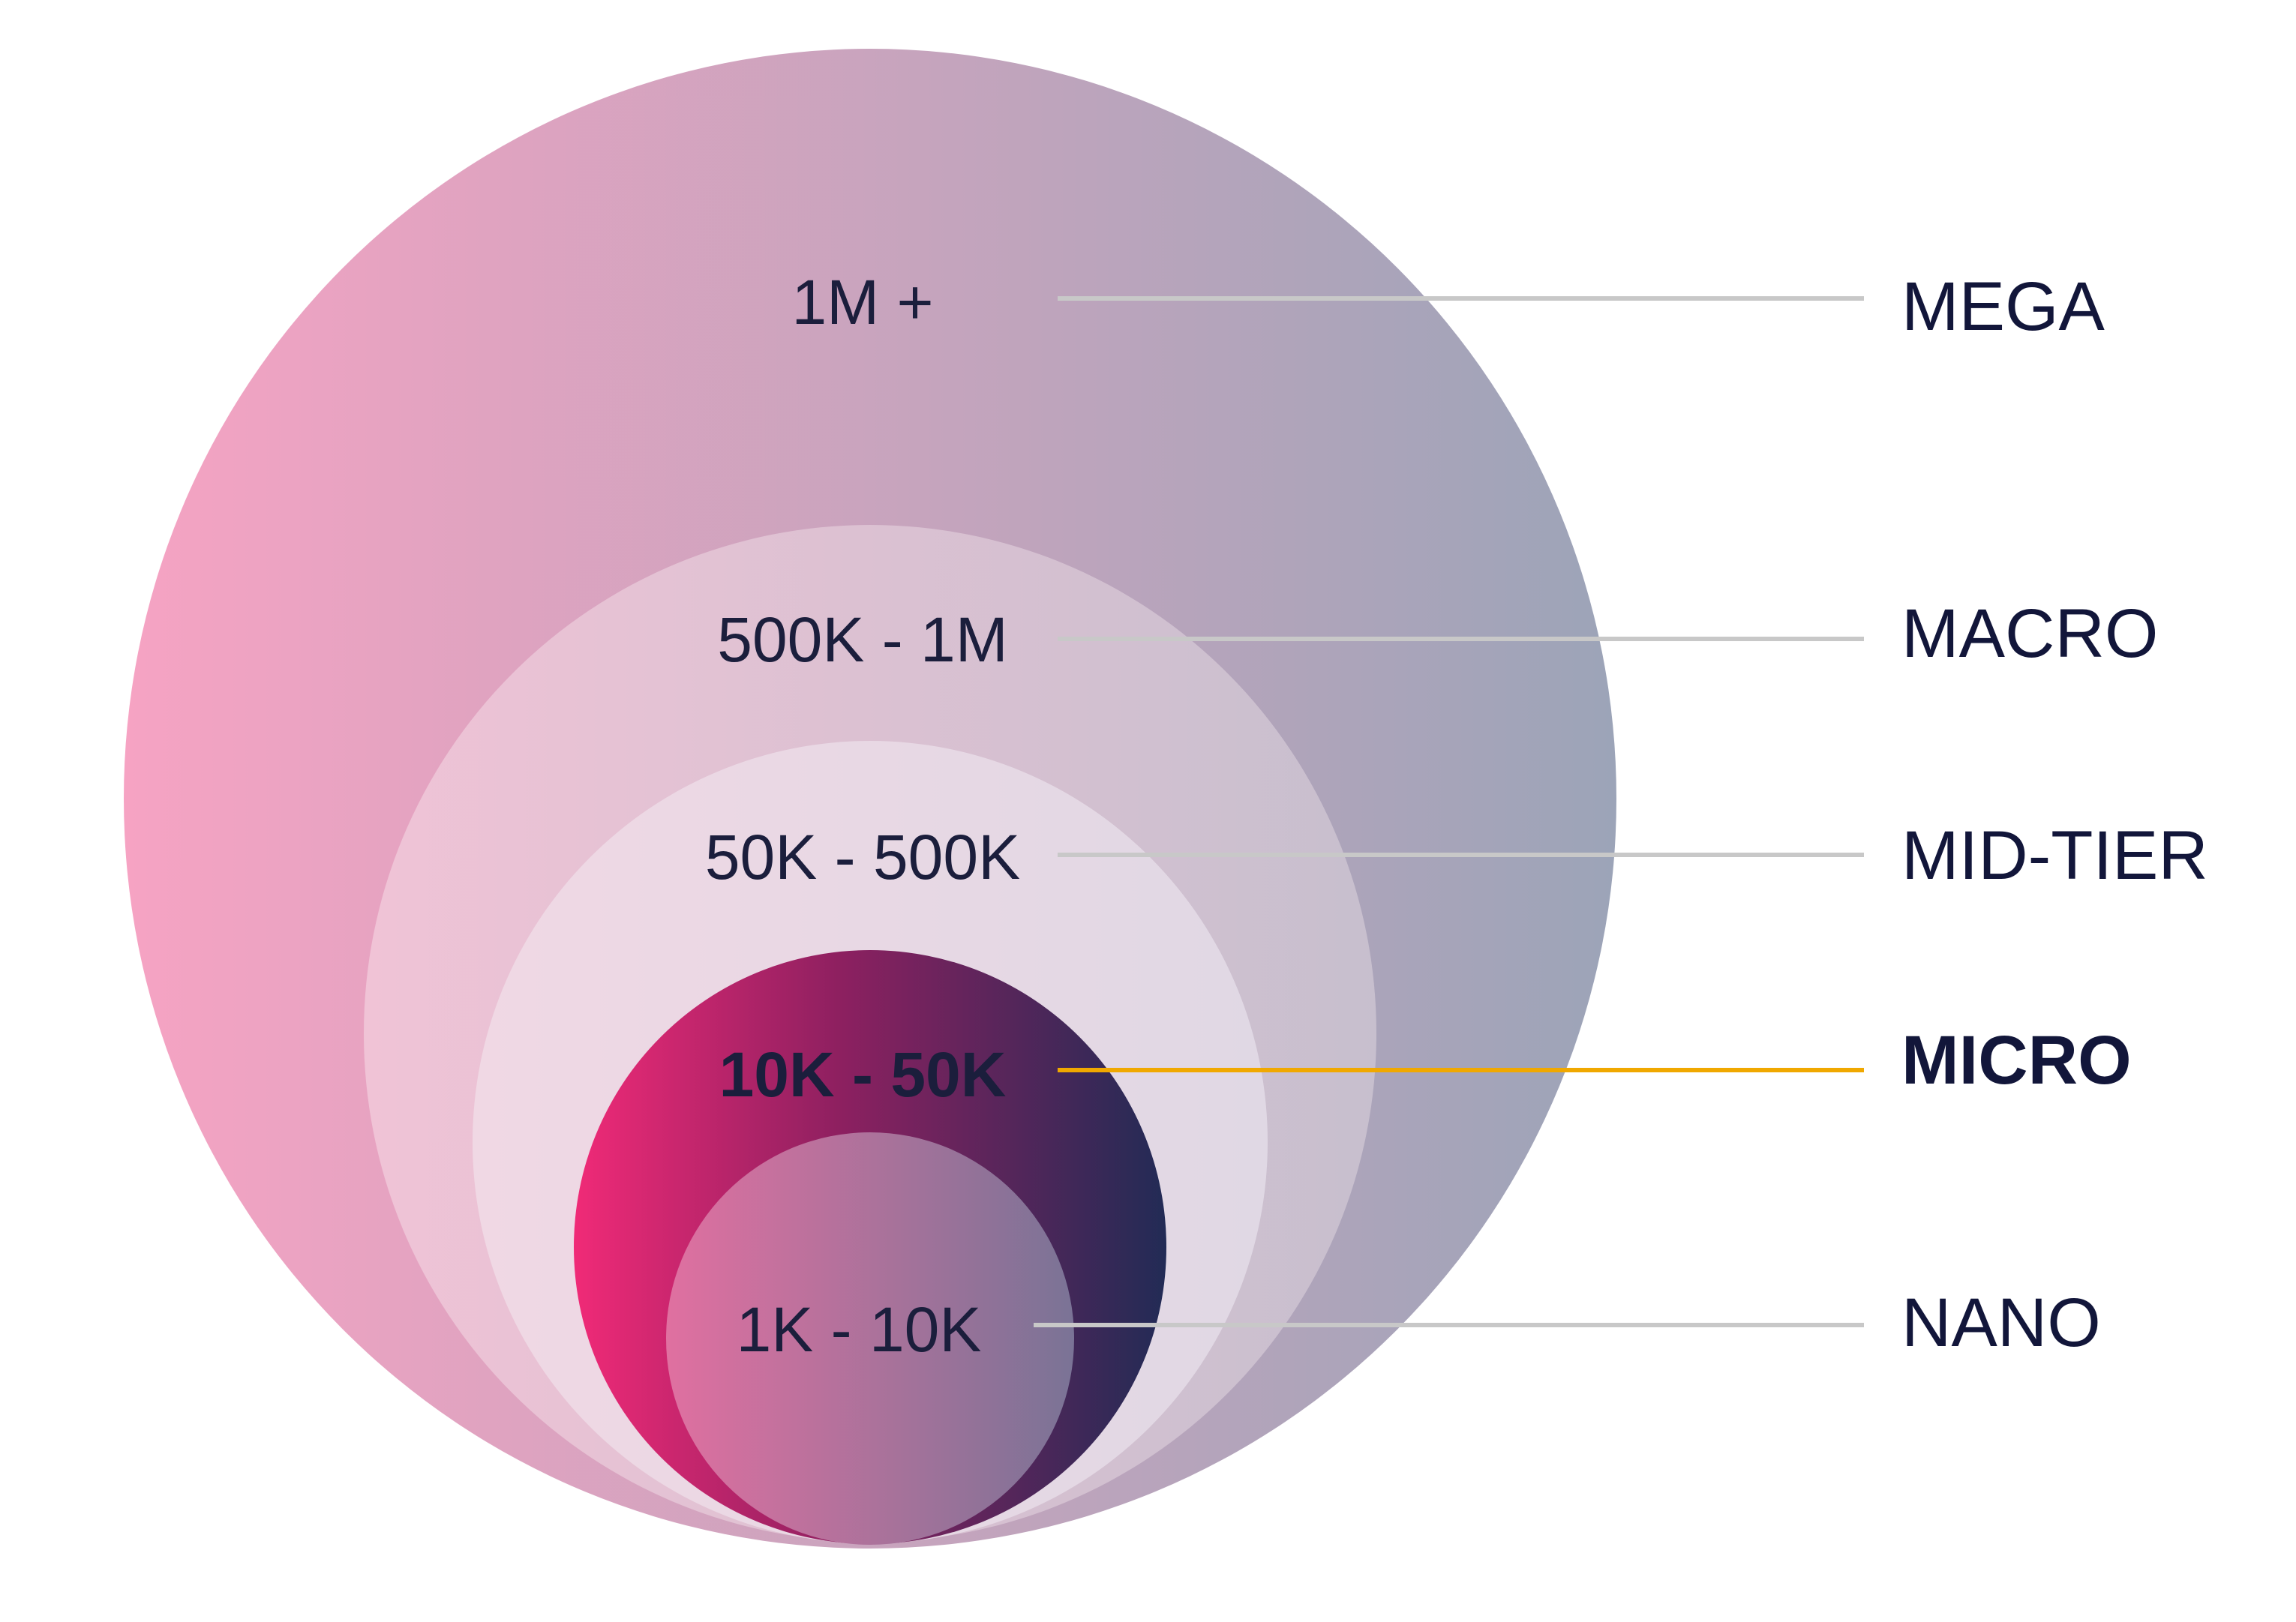 This screenshot has height=1622, width=2296. What do you see at coordinates (862, 639) in the screenshot?
I see `macro-range-label: 500K - 1M` at bounding box center [862, 639].